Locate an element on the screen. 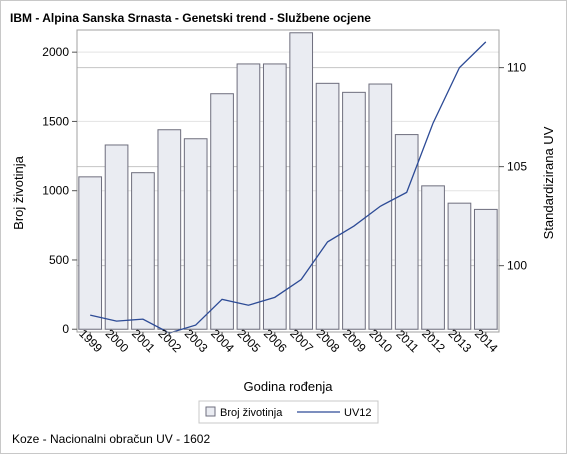 This screenshot has width=567, height=455. x-tick-label: 2011 is located at coordinates (407, 341).